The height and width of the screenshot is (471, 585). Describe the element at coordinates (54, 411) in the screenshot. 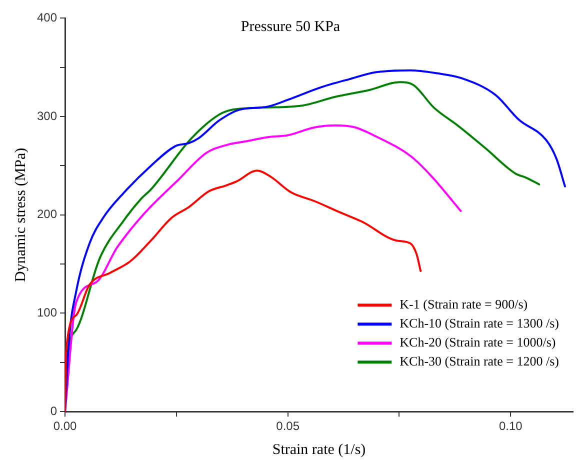

I see `y-tick-label: 0` at that location.